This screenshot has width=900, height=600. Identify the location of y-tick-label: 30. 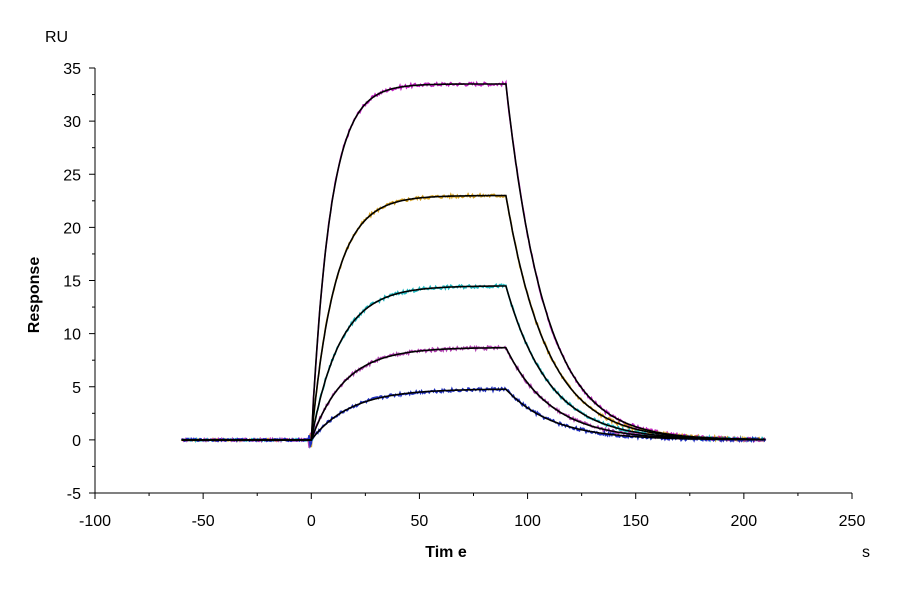
(72, 122).